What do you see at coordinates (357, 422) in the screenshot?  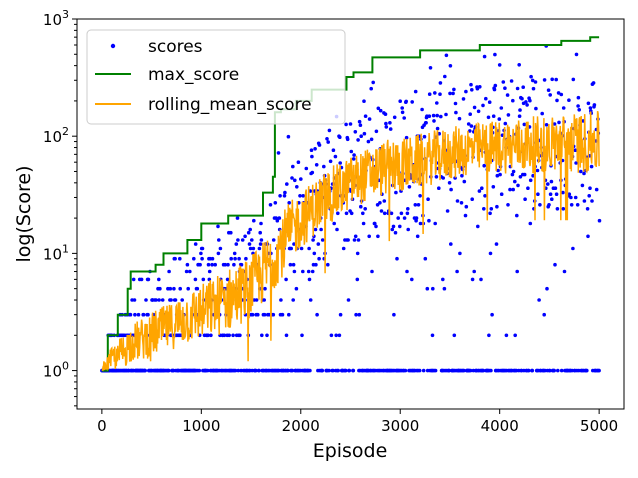 I see `x-axis: 0 1000 2000 3000 4000 5000` at bounding box center [357, 422].